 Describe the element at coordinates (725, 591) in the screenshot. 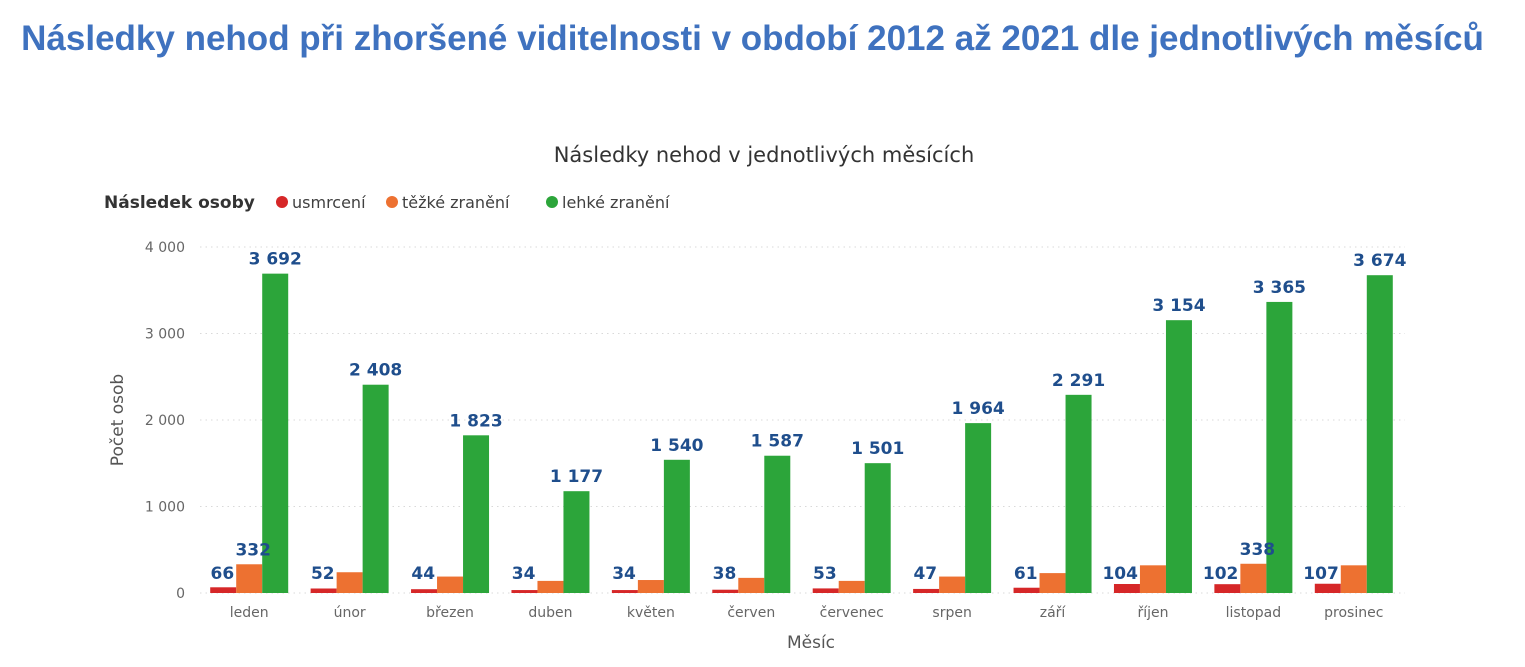

I see `bar-červen-1` at that location.